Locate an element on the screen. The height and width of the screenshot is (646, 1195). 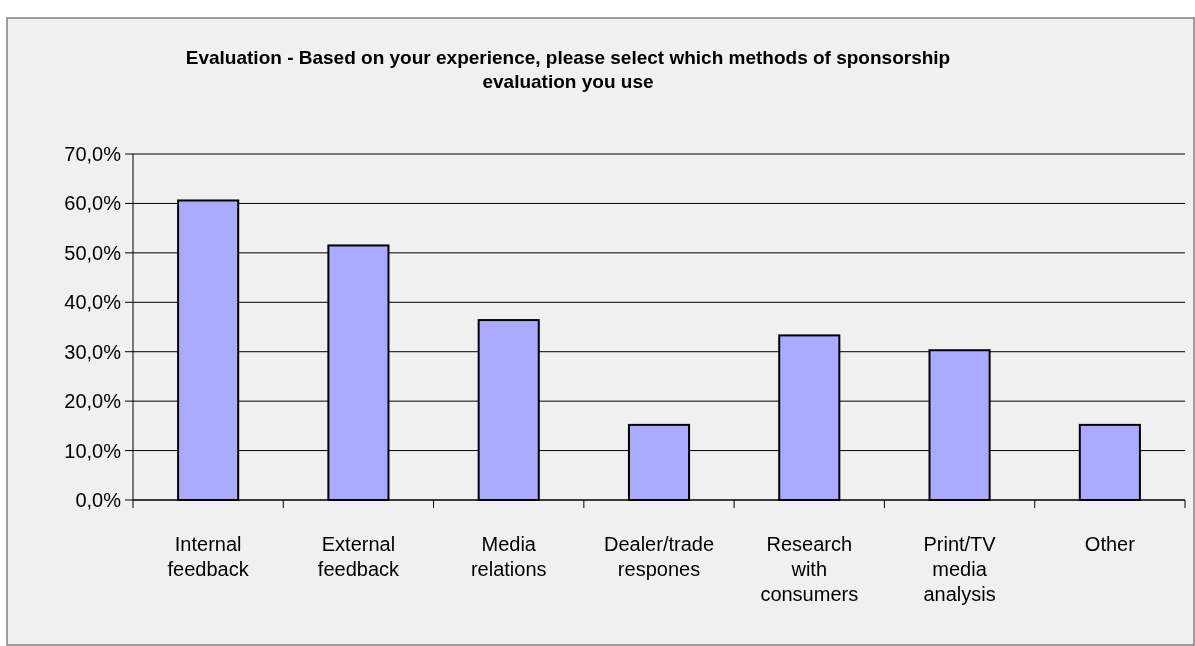
y-tick-label: 30,0% is located at coordinates (93, 351).